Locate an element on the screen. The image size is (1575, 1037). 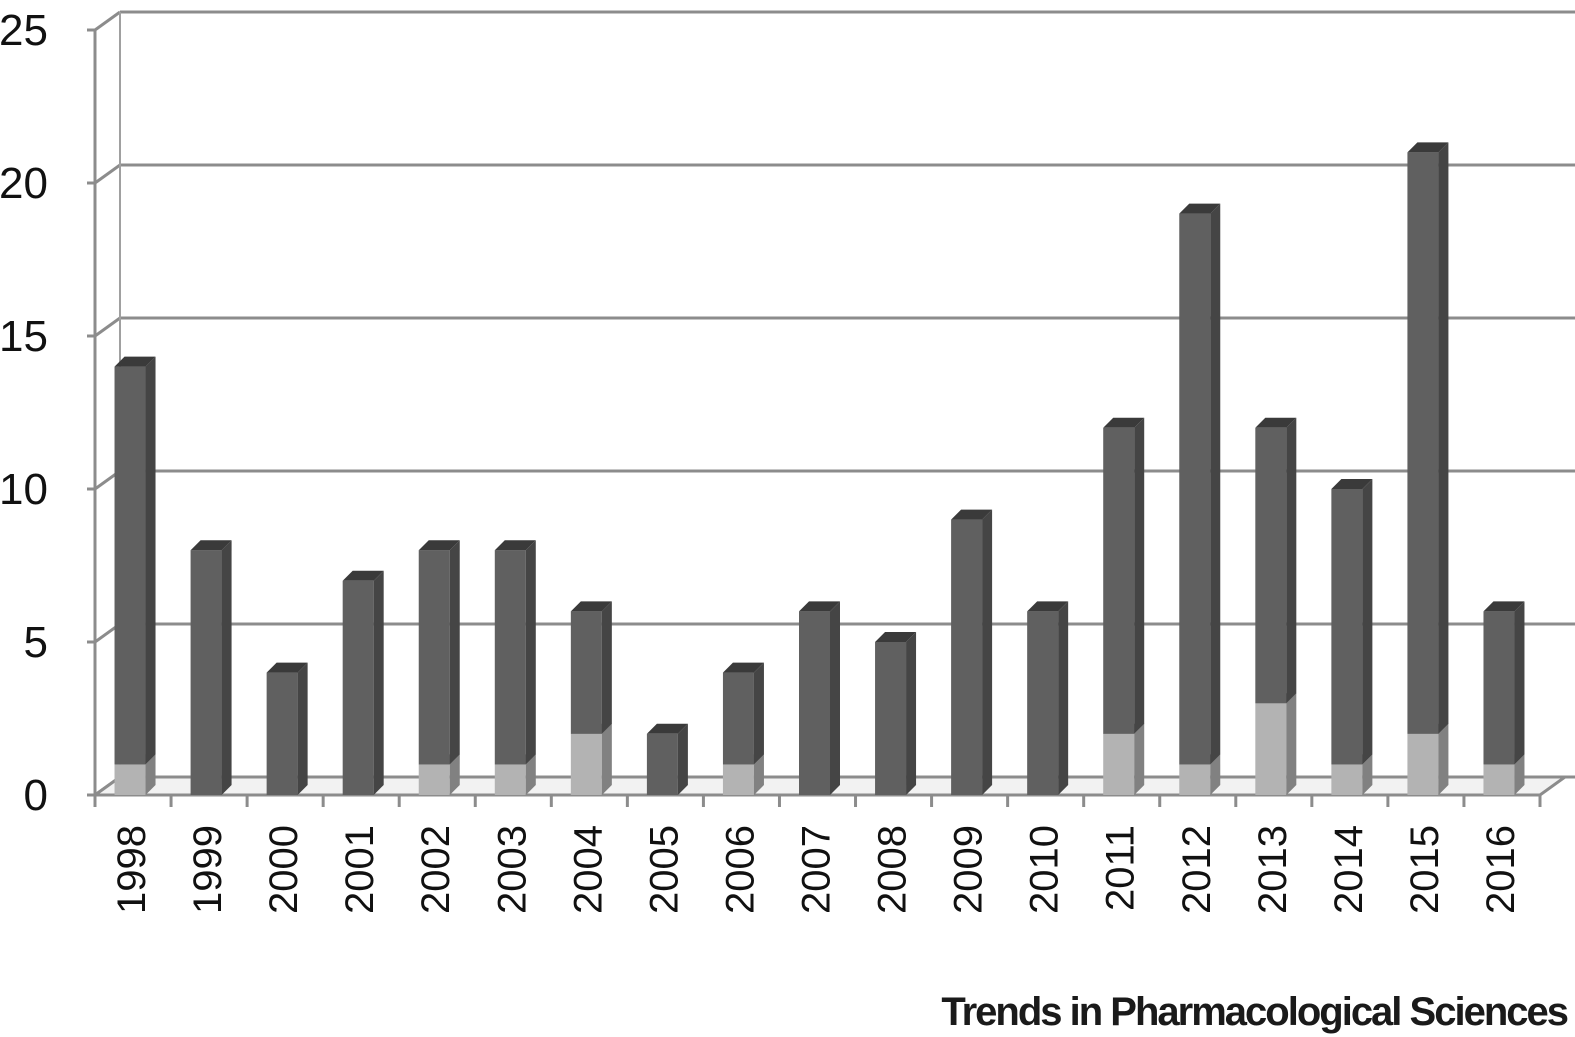
y-tick-label: 5 is located at coordinates (36, 642).